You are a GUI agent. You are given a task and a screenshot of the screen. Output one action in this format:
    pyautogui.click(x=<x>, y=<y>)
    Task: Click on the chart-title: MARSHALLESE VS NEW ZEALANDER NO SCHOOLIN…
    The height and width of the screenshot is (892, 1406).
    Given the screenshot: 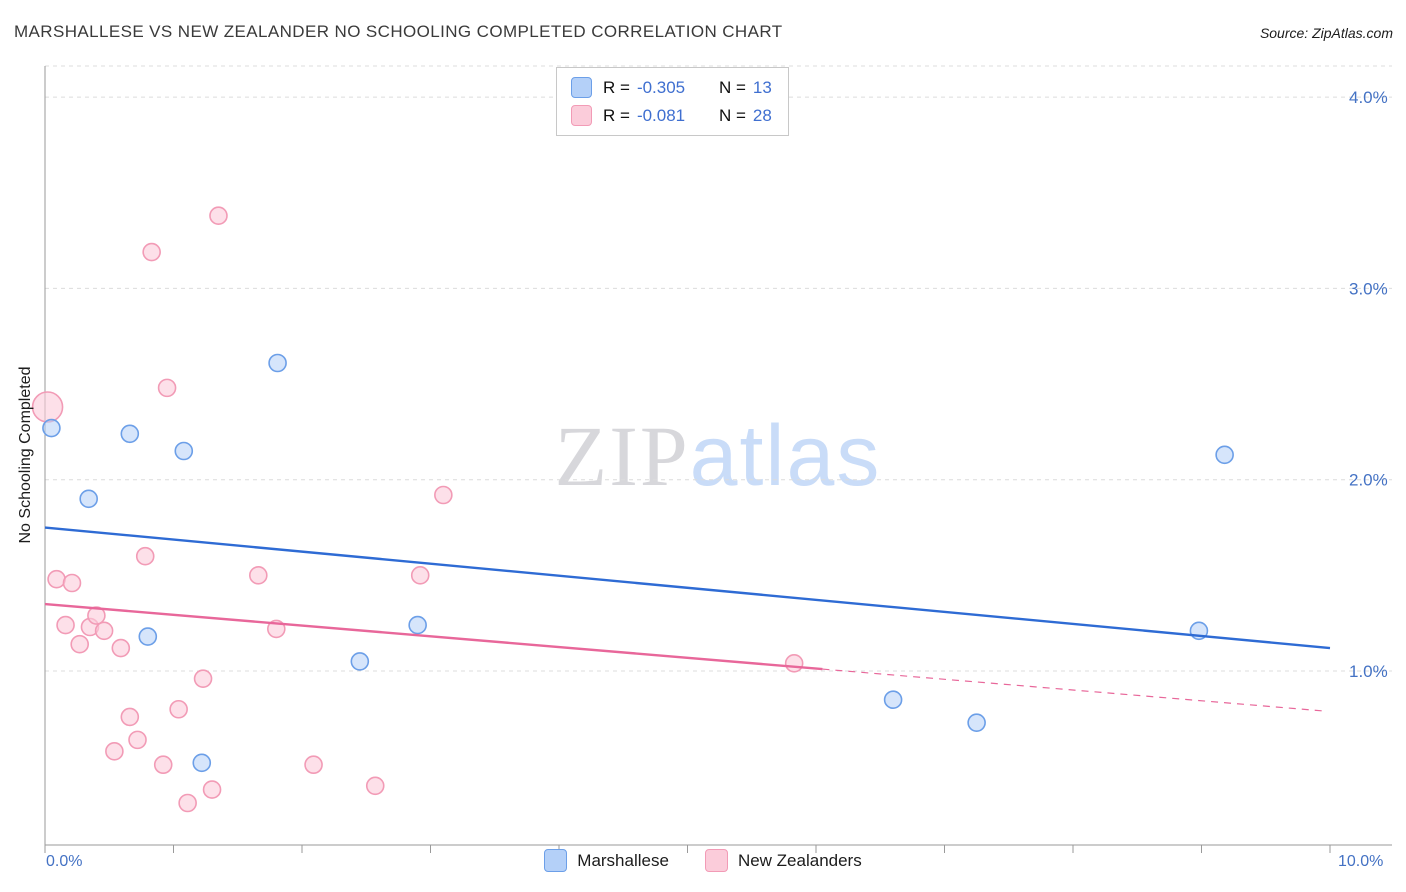 What is the action you would take?
    pyautogui.click(x=398, y=31)
    